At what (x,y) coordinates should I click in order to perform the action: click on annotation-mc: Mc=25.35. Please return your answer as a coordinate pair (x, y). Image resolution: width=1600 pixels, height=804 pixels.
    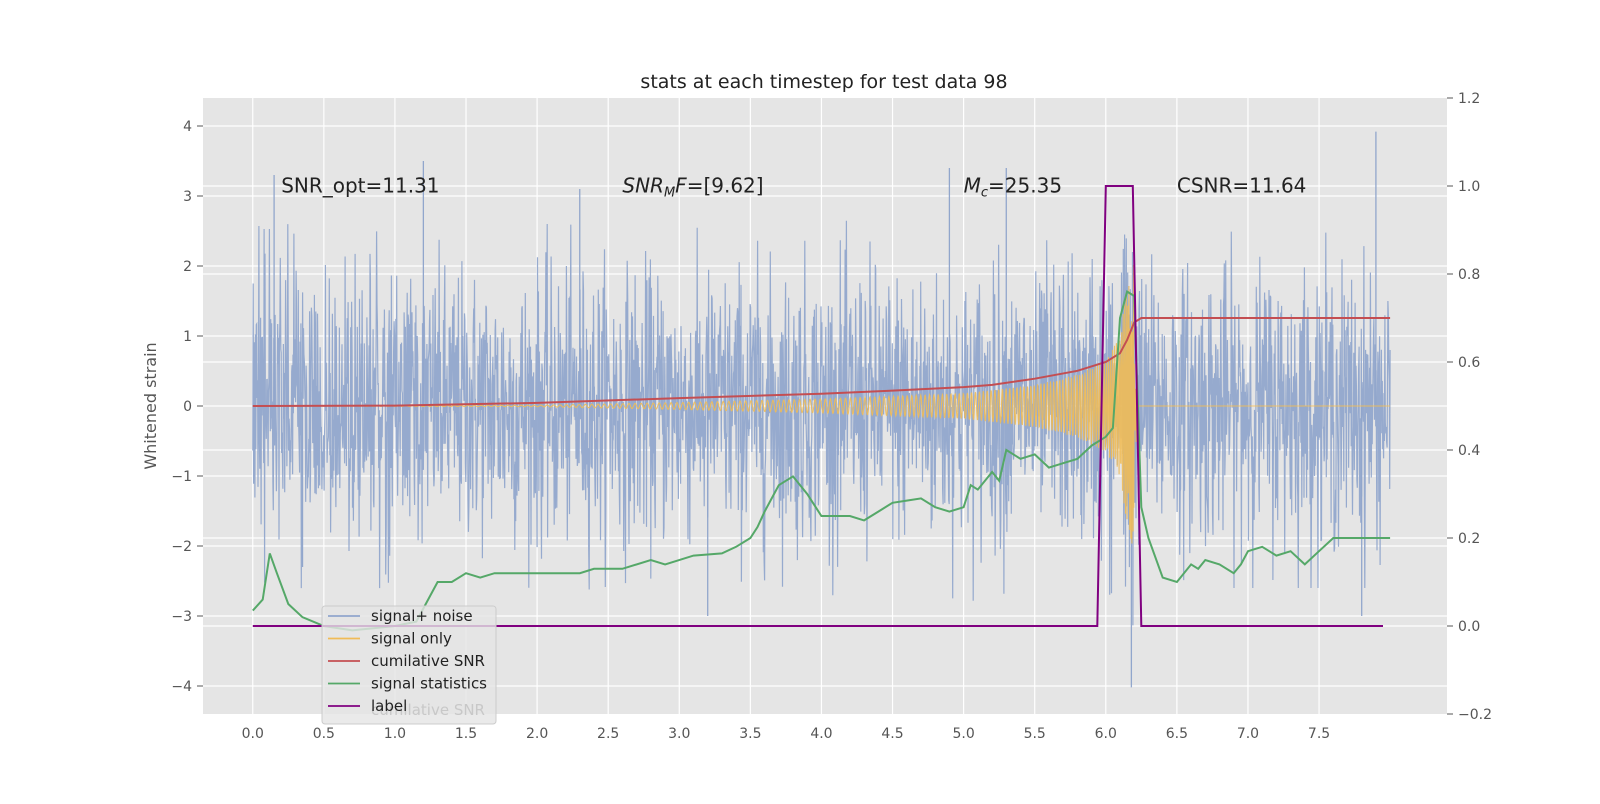
    Looking at the image, I should click on (1013, 187).